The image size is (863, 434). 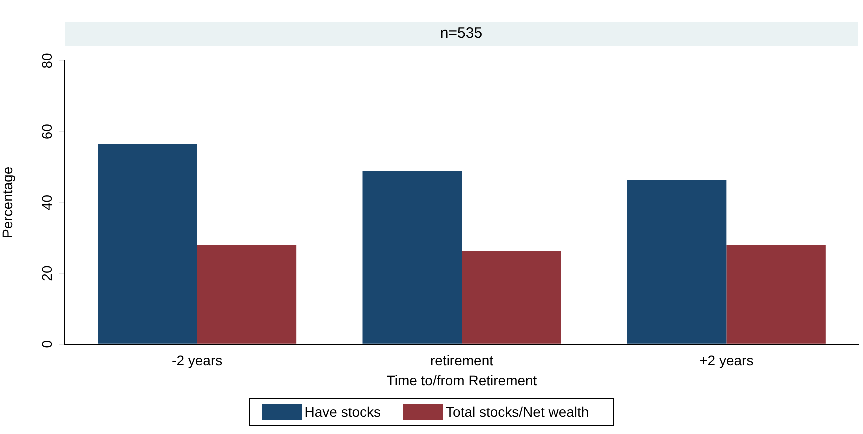 What do you see at coordinates (462, 360) in the screenshot?
I see `x-tick-label: retirement` at bounding box center [462, 360].